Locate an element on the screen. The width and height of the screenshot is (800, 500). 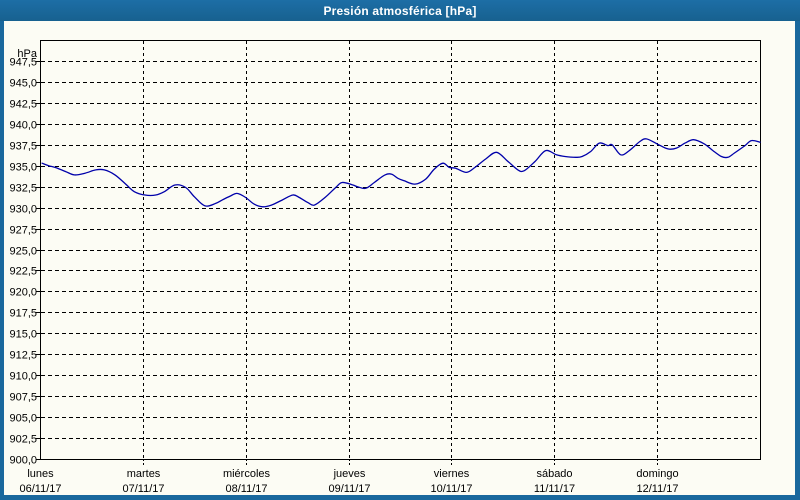
day-date-label: 06/11/17 is located at coordinates (40, 489).